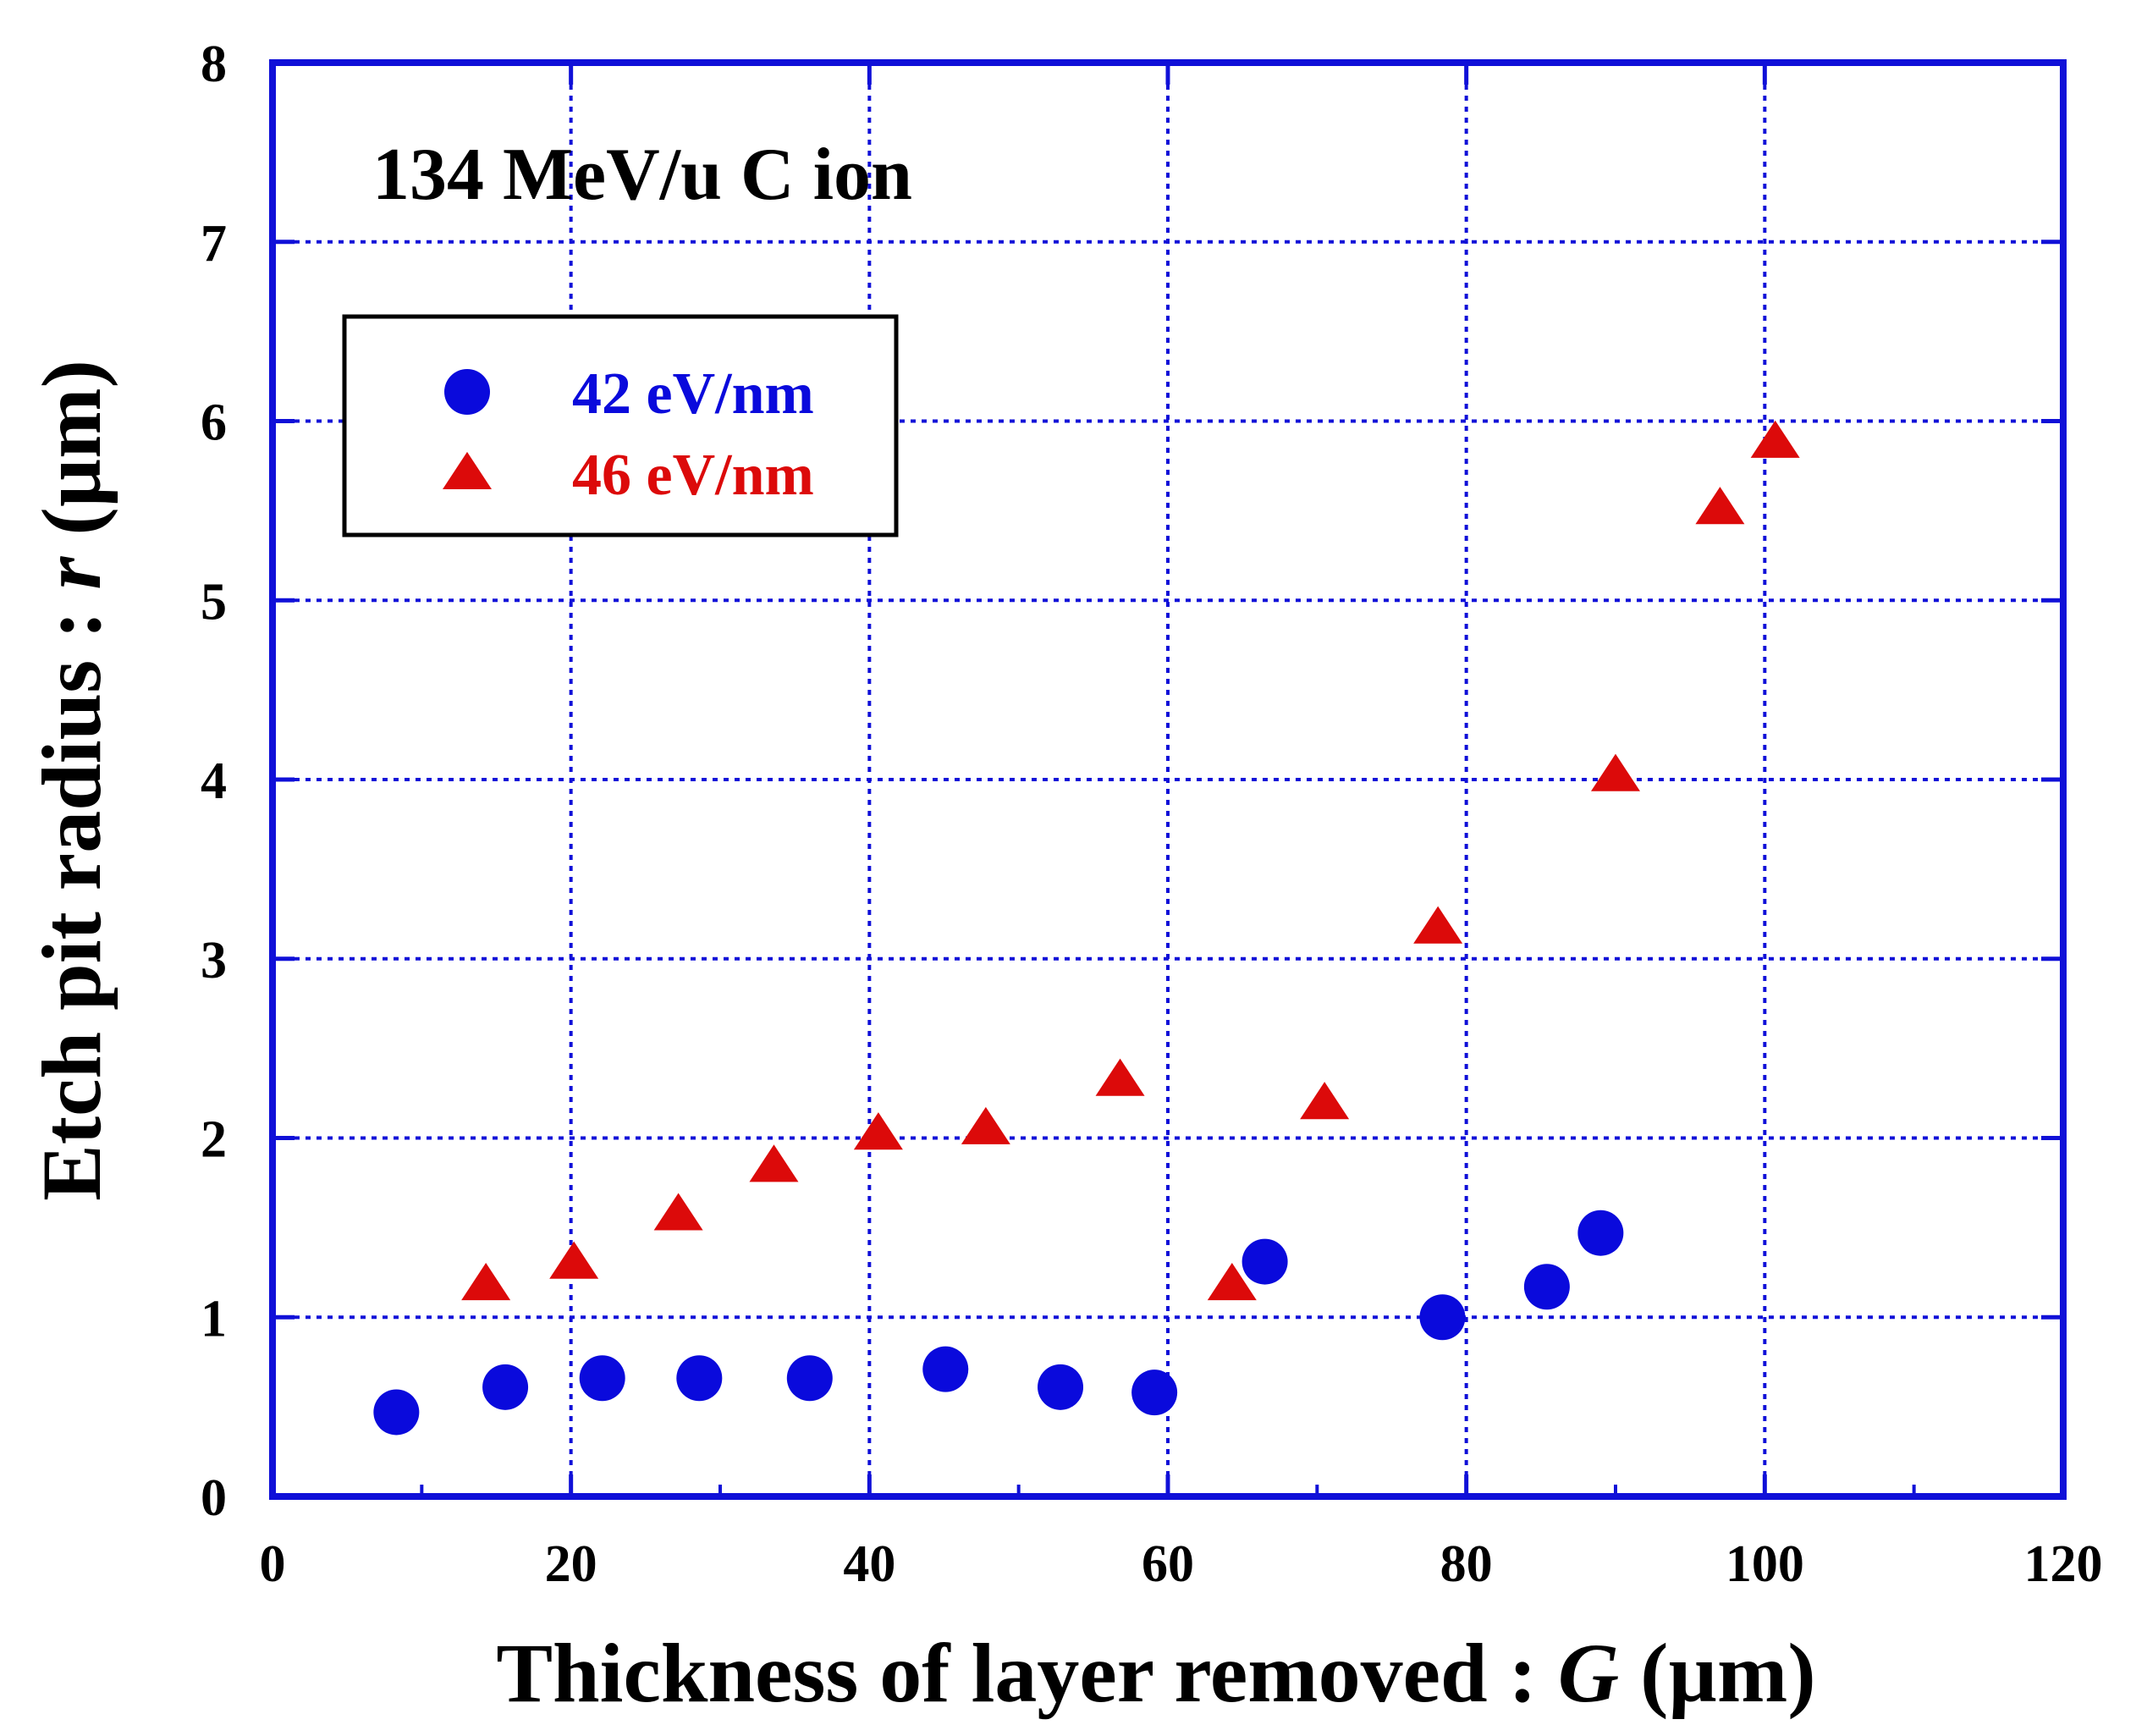  I want to click on x-tick-label: 80, so click(1467, 1564).